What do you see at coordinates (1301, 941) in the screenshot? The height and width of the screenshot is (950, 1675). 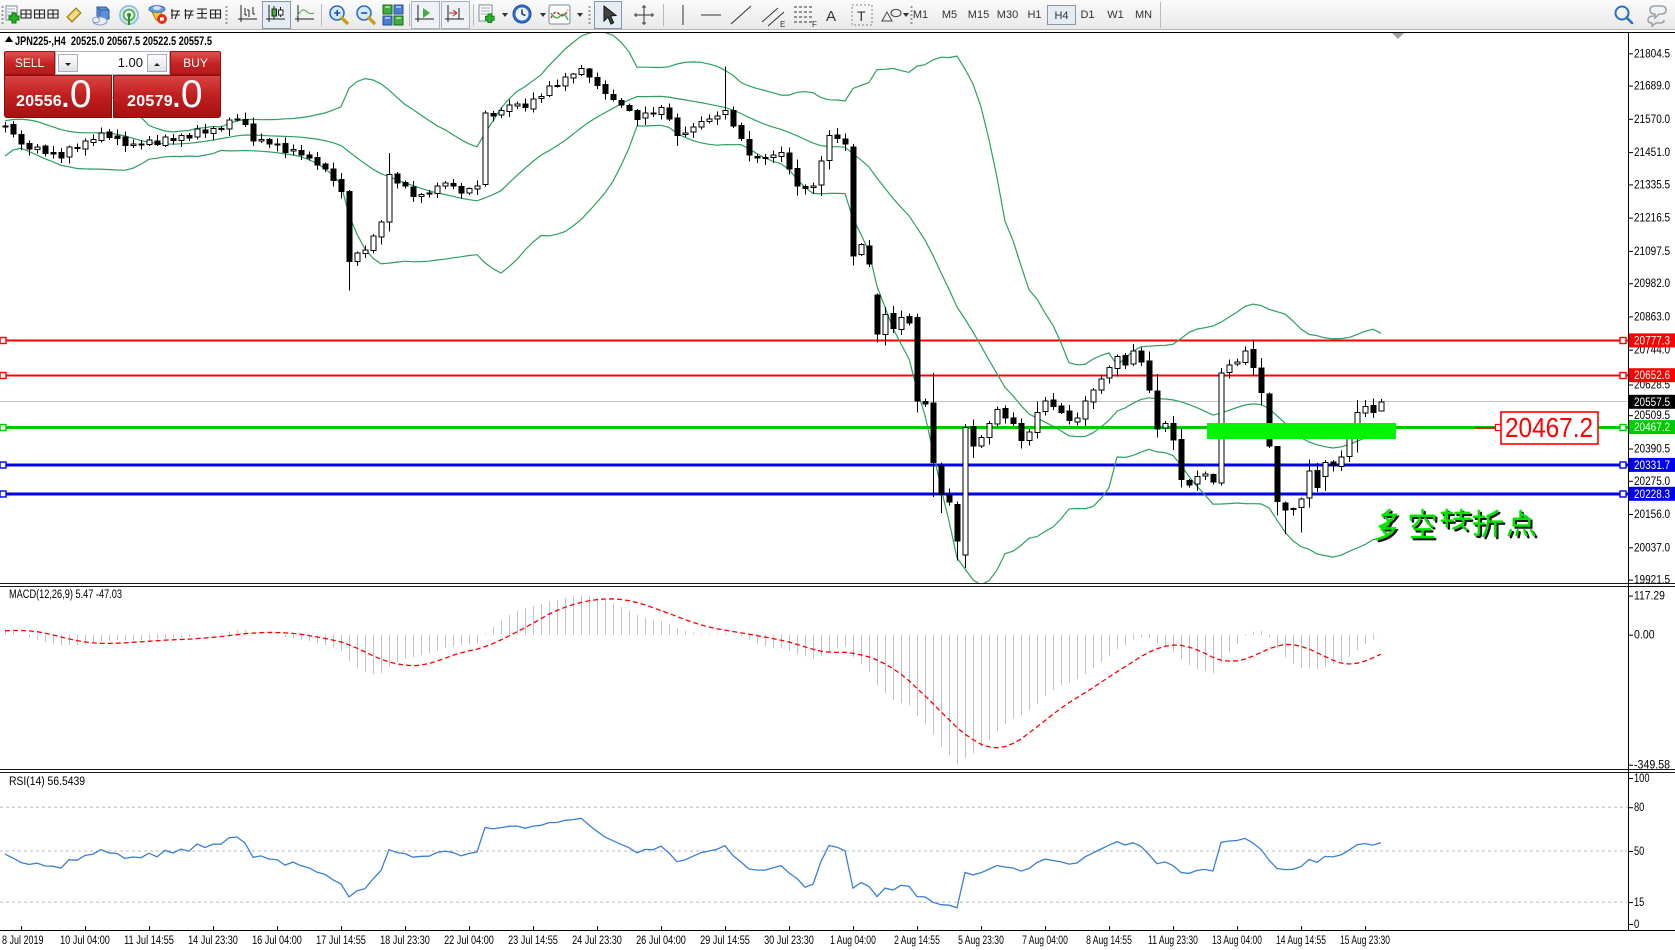 I see `svg-text: 14 Aug 14:55` at bounding box center [1301, 941].